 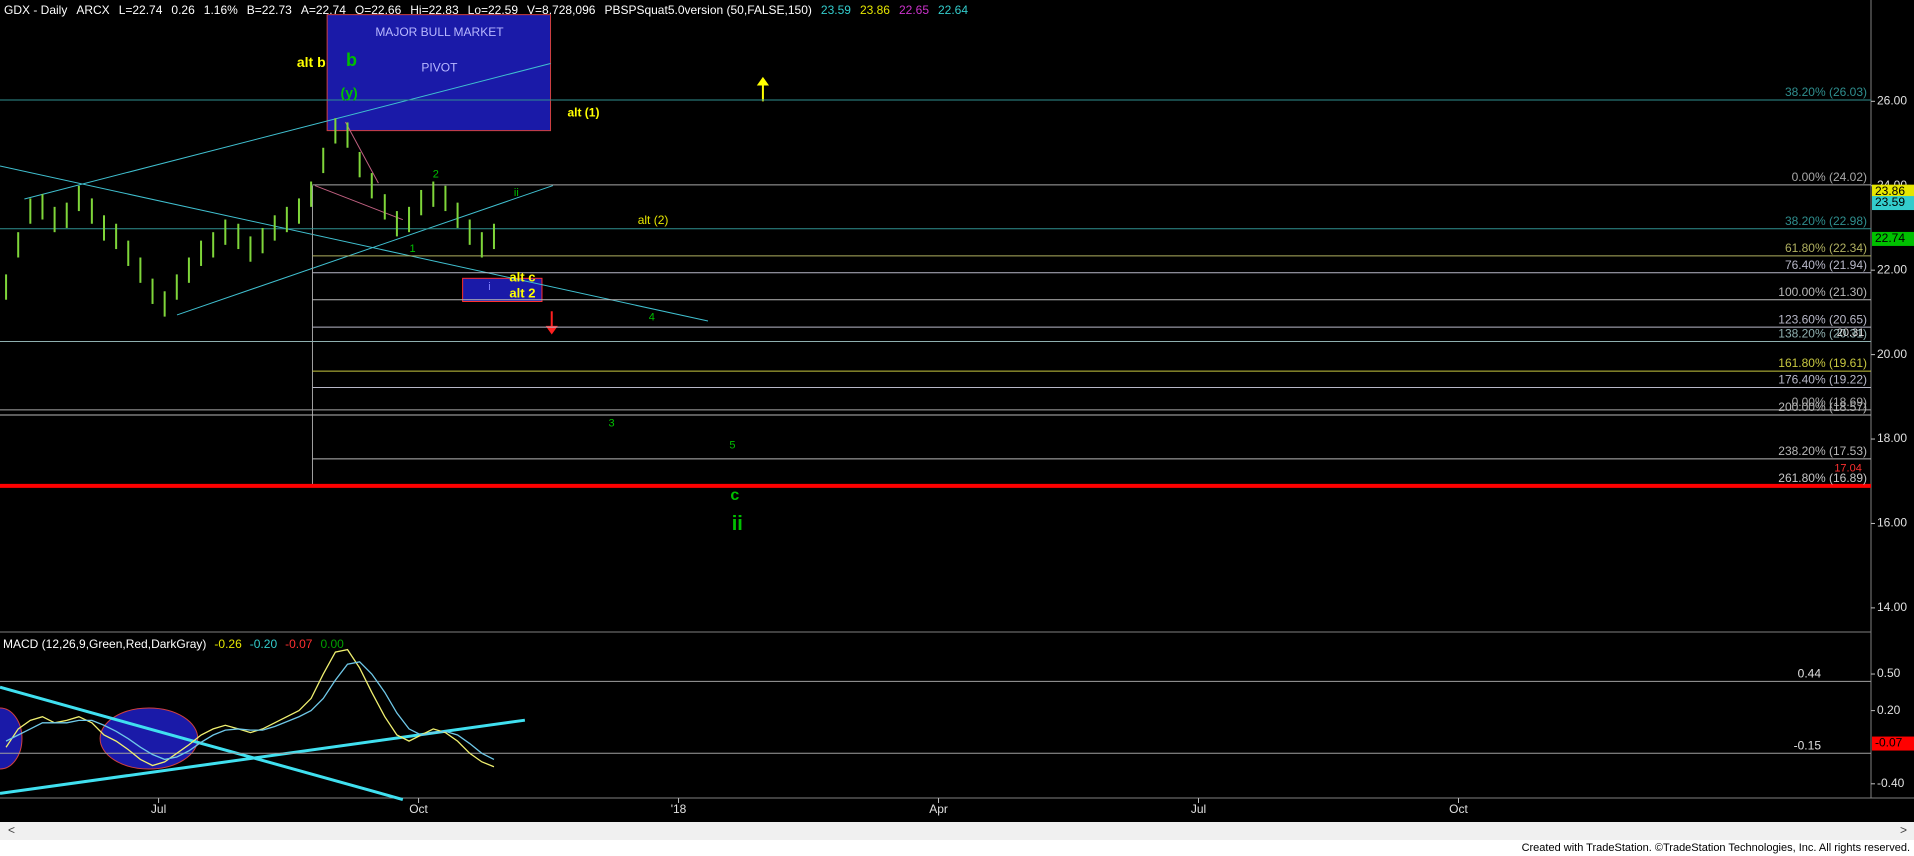 I want to click on arrow-down-head, so click(x=551, y=330).